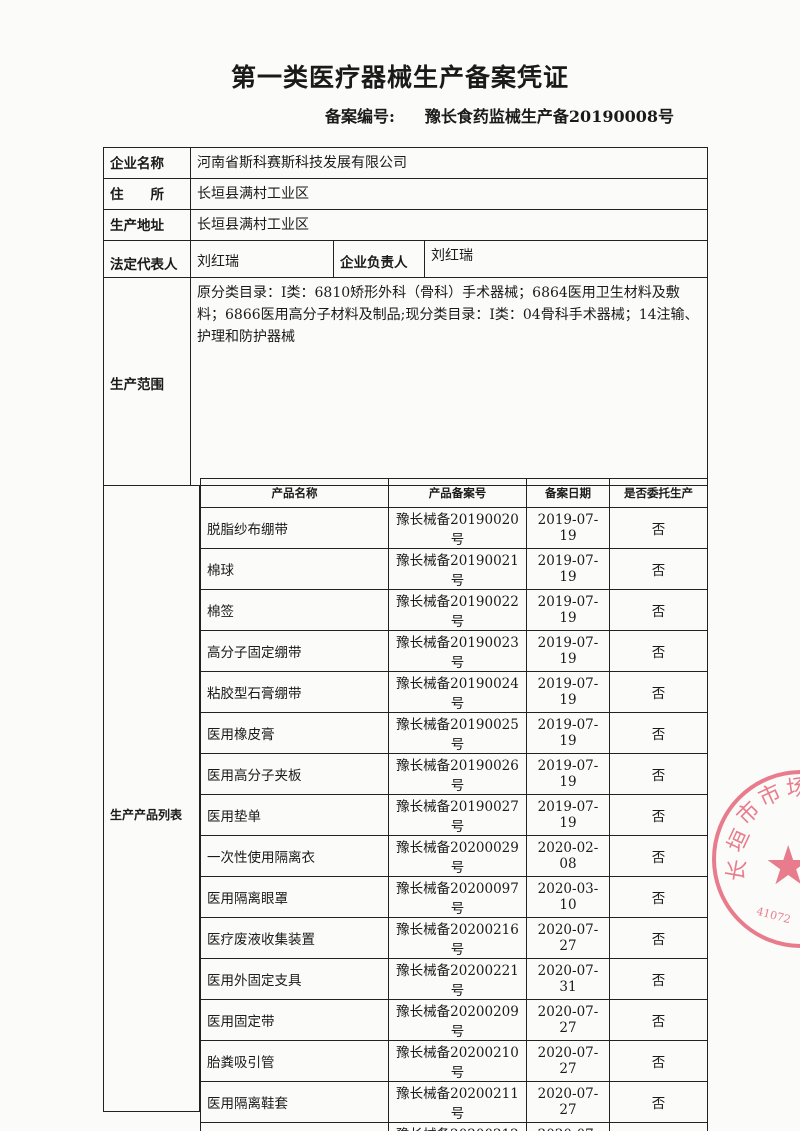 The width and height of the screenshot is (800, 1131). I want to click on header-registration-no: 产品备案号, so click(457, 493).